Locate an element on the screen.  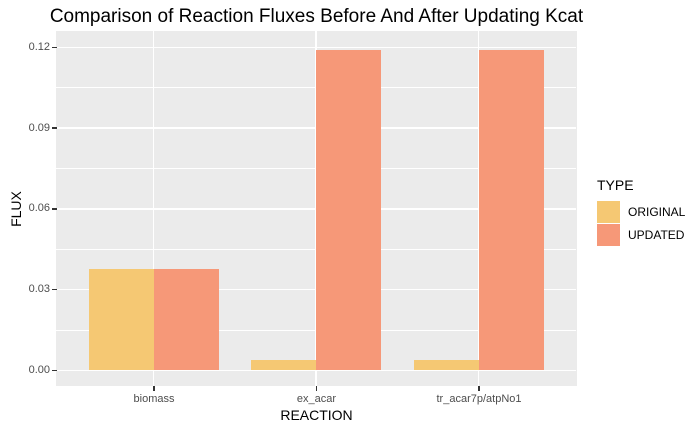
bar-original-ex_acar is located at coordinates (283, 365).